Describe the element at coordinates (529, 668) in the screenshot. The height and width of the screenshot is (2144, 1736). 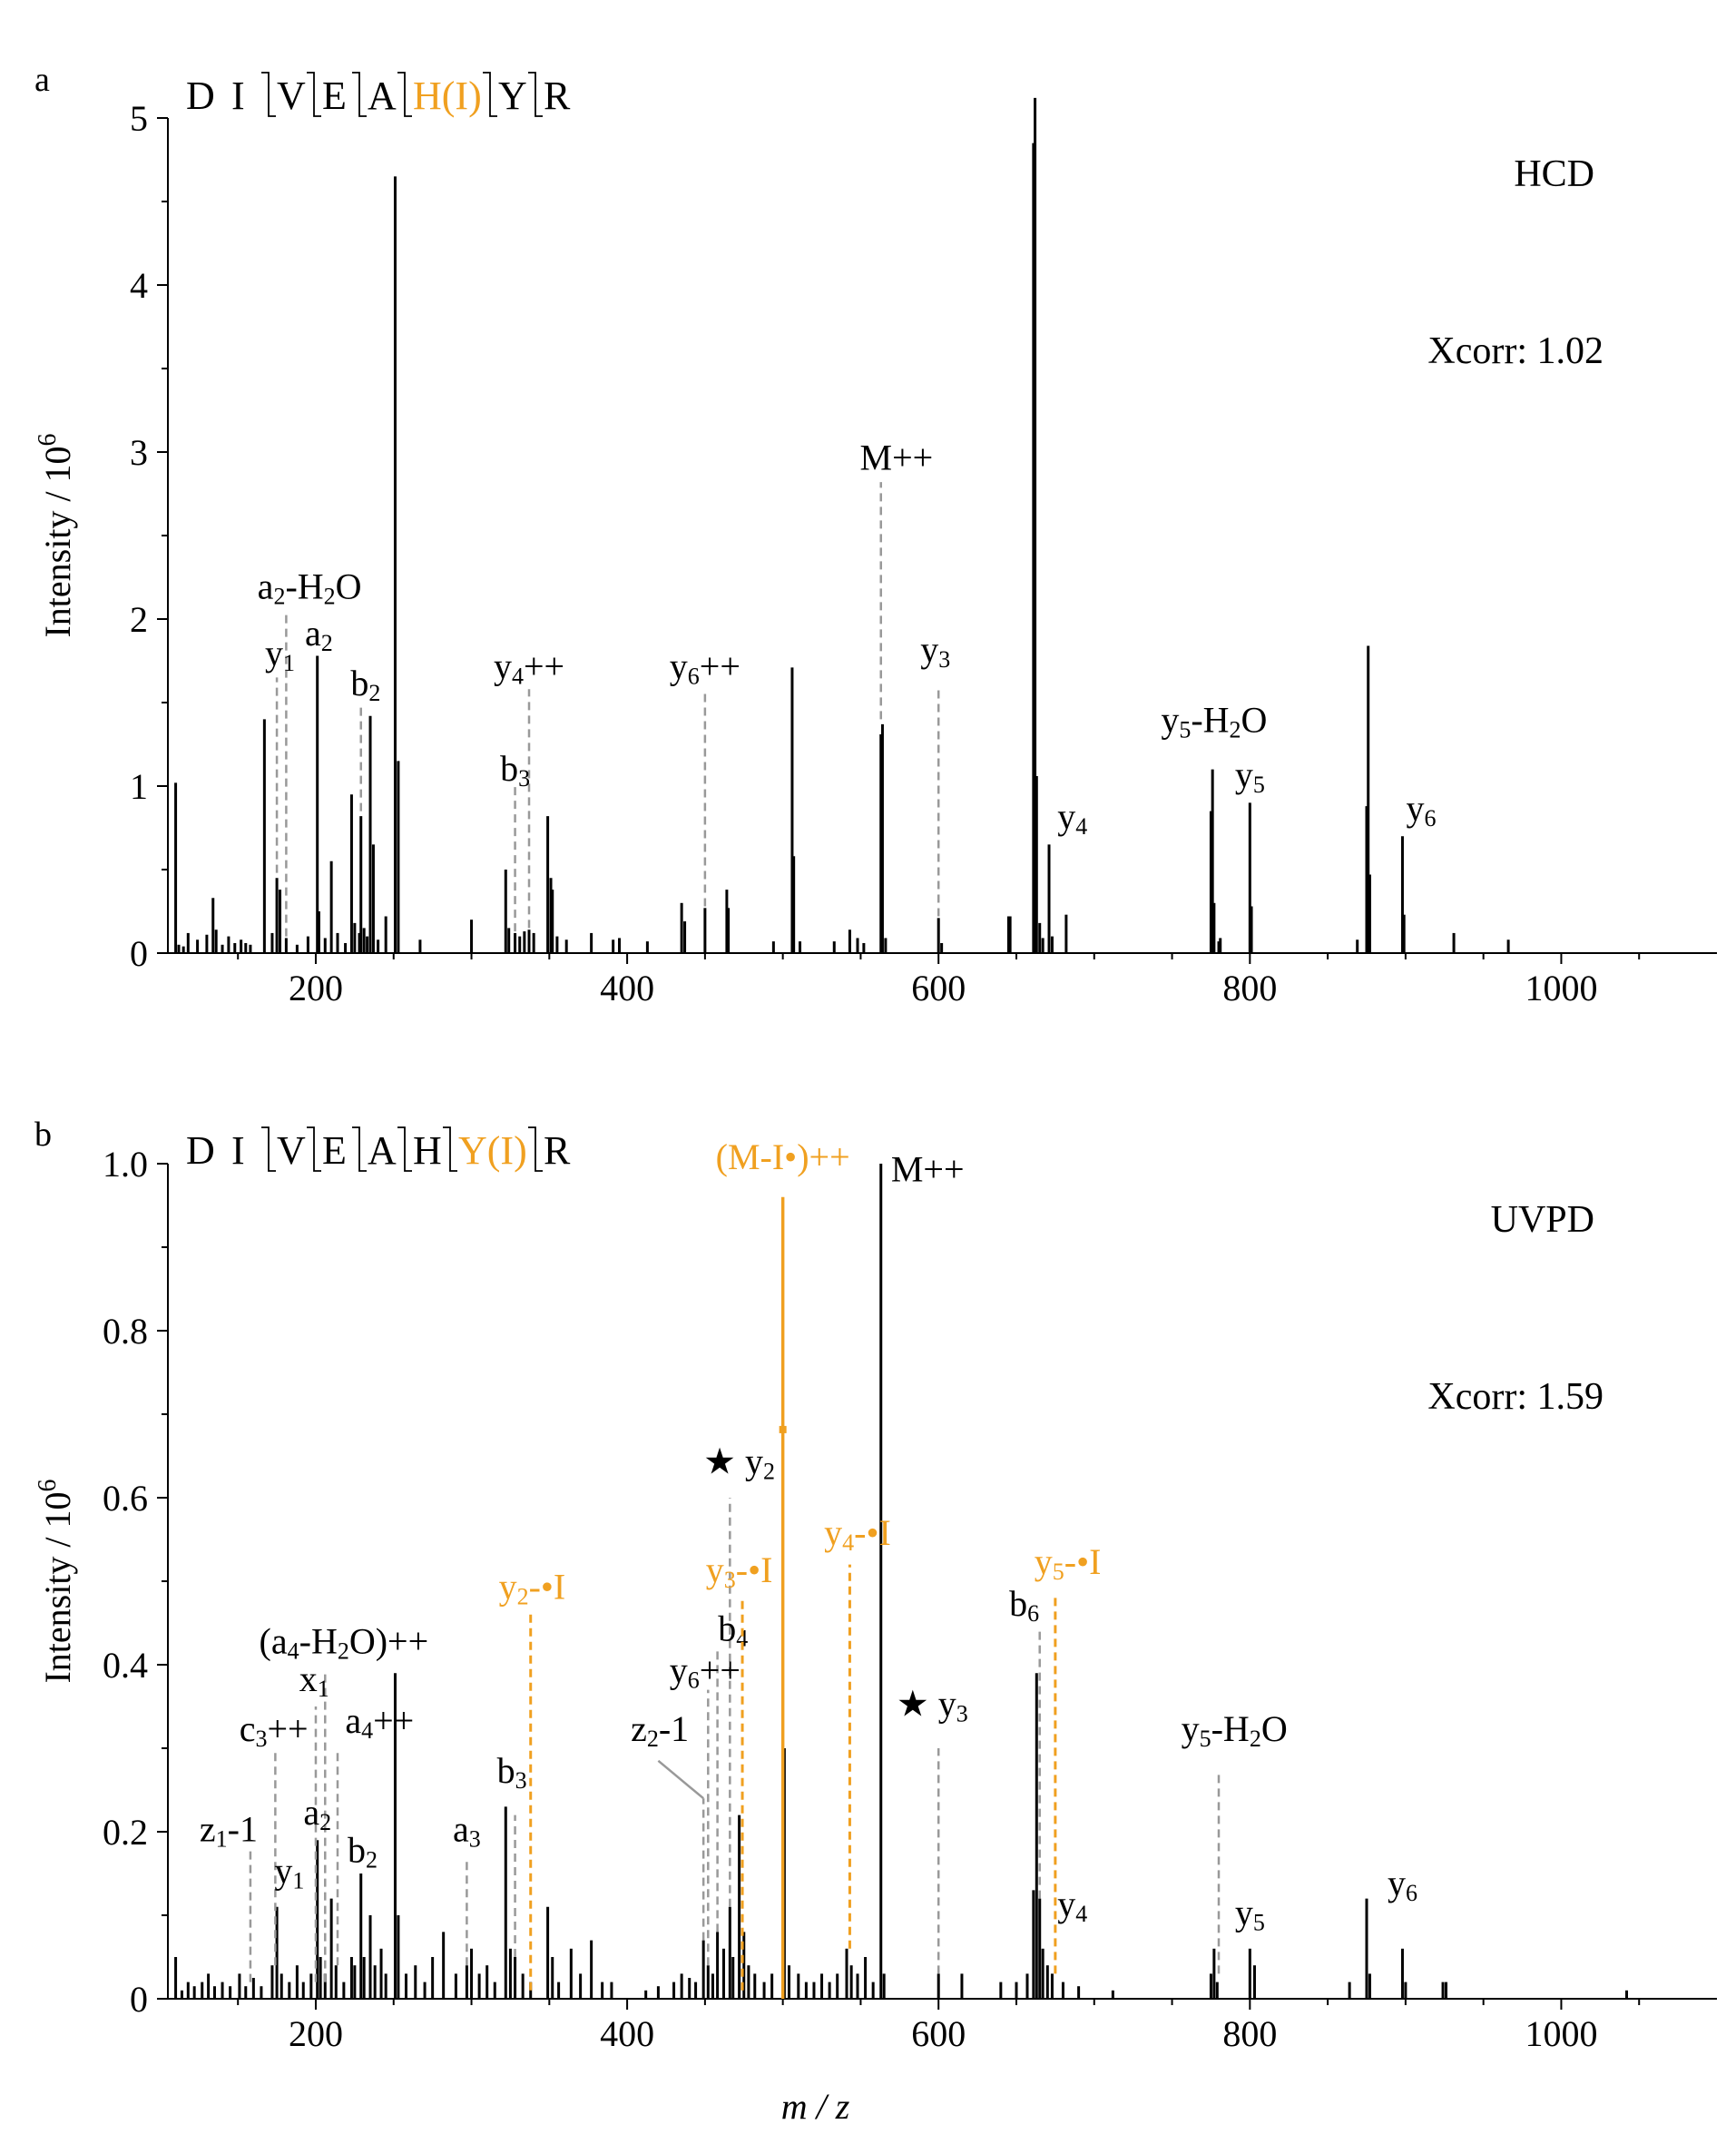
I see `fragment-label: y4++` at that location.